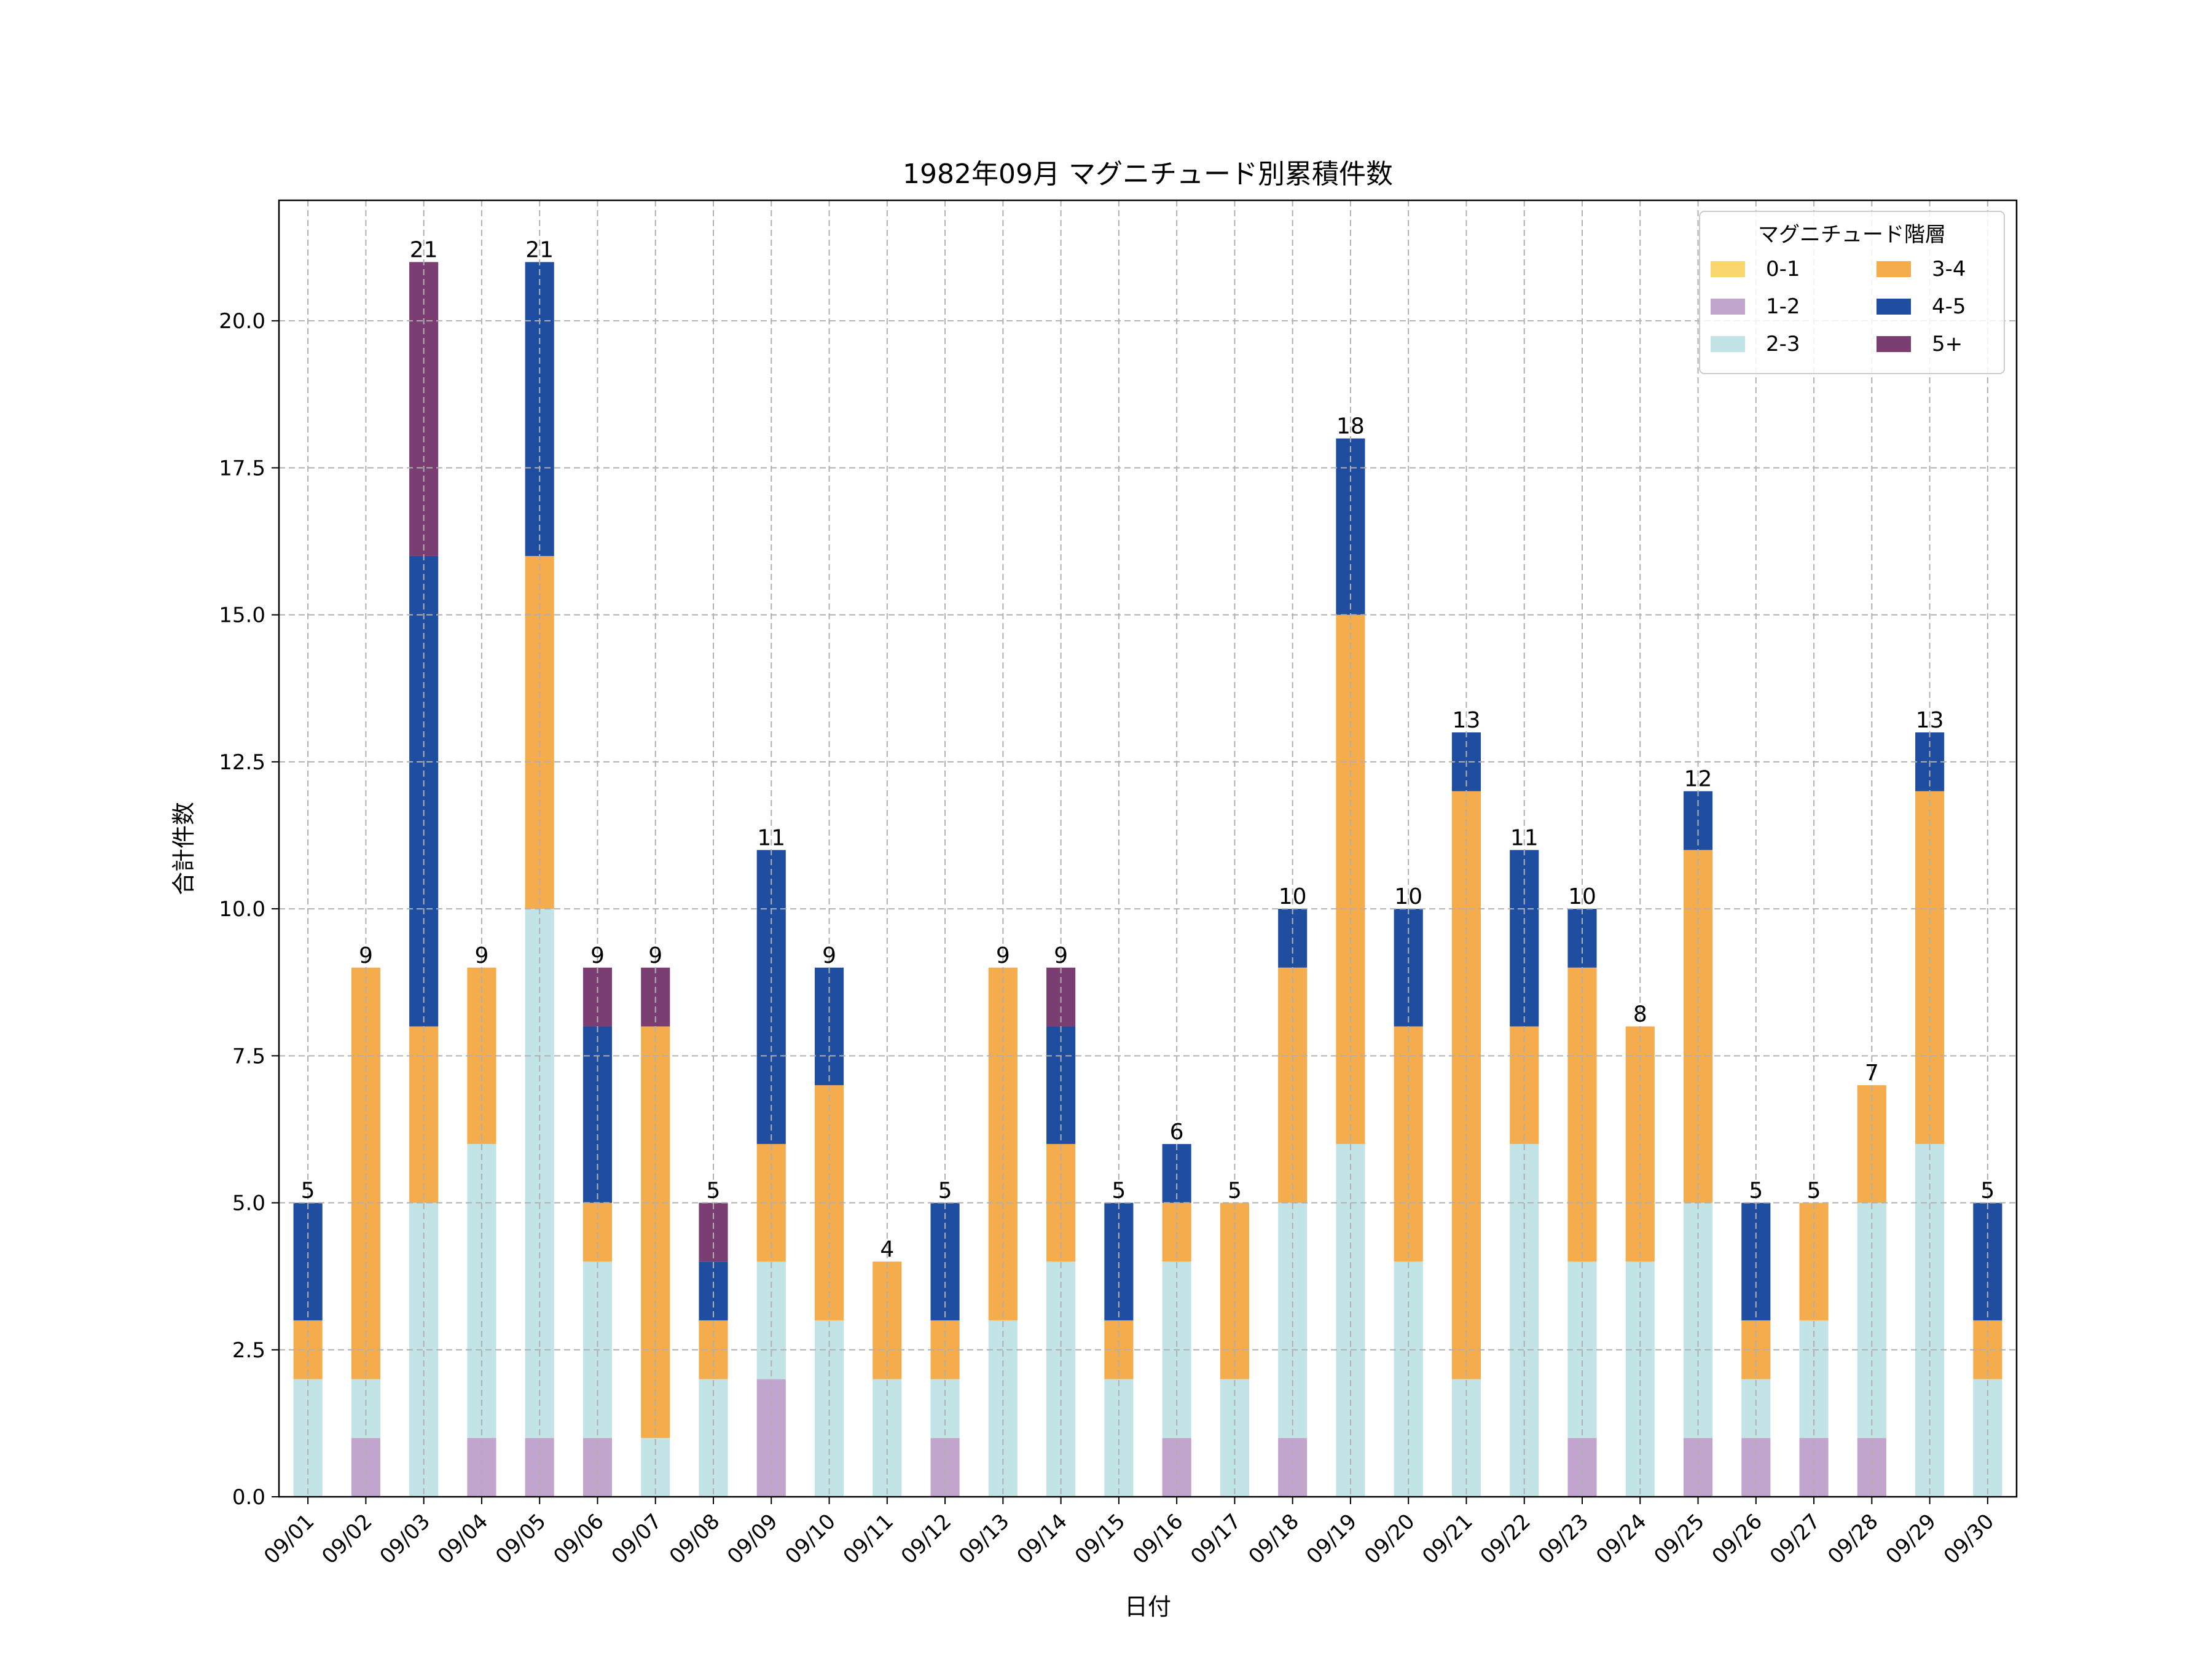 The height and width of the screenshot is (1659, 2212). What do you see at coordinates (183, 848) in the screenshot?
I see `y-axis-label: 合計件数` at bounding box center [183, 848].